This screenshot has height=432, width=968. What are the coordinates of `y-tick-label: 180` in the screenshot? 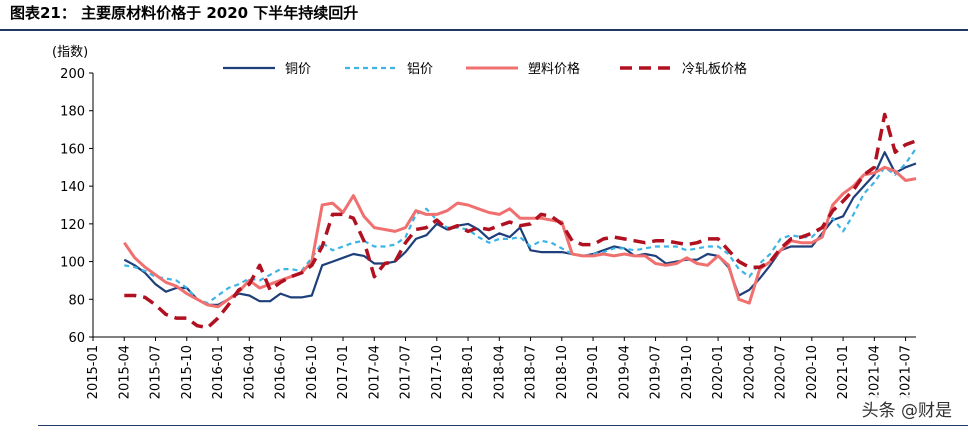 It's located at (72, 112).